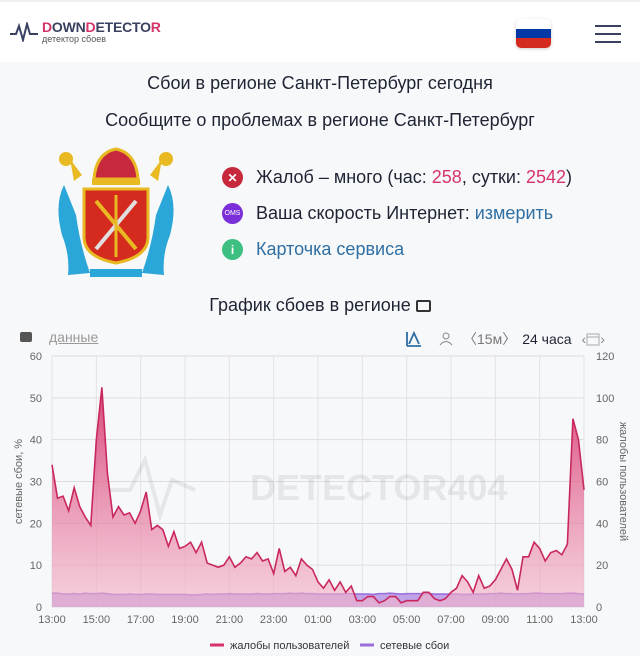 This screenshot has height=656, width=640. Describe the element at coordinates (547, 339) in the screenshot. I see `period-selector: 24 часа` at that location.